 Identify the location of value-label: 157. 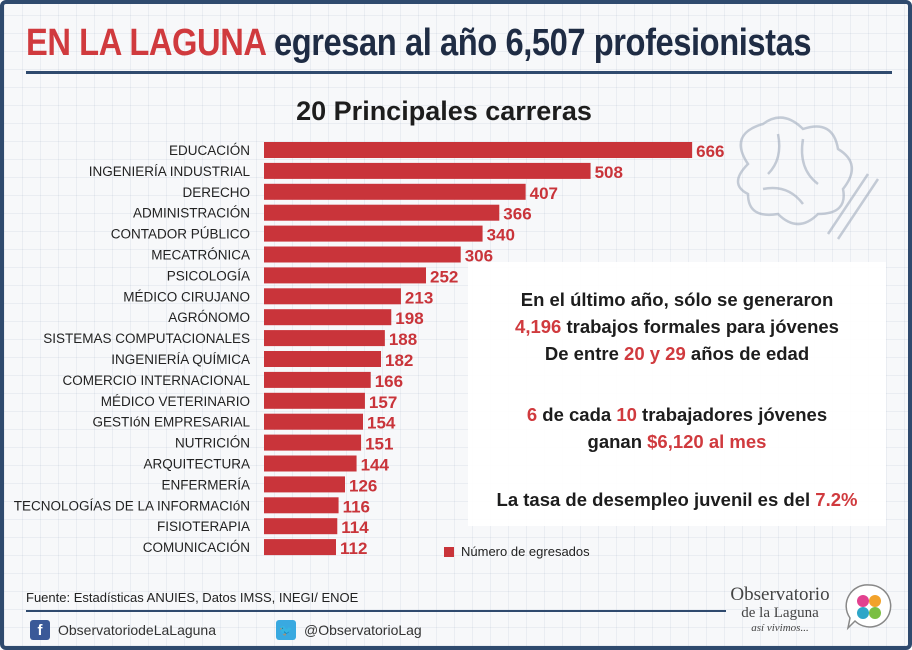
(383, 402).